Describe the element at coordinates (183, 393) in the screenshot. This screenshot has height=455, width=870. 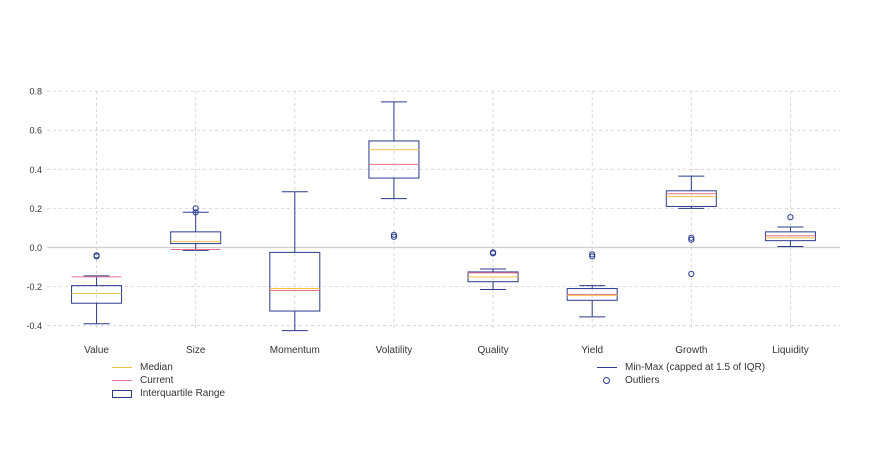
I see `legend-label-iqr: Interquartile Range` at that location.